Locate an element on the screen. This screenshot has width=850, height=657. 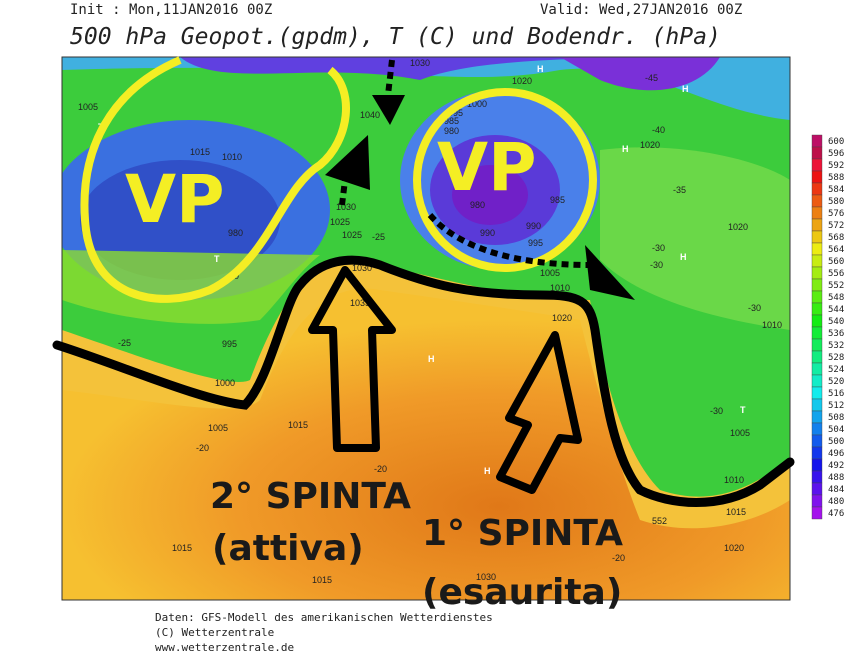
color-scale-label: 536 is located at coordinates (836, 334).